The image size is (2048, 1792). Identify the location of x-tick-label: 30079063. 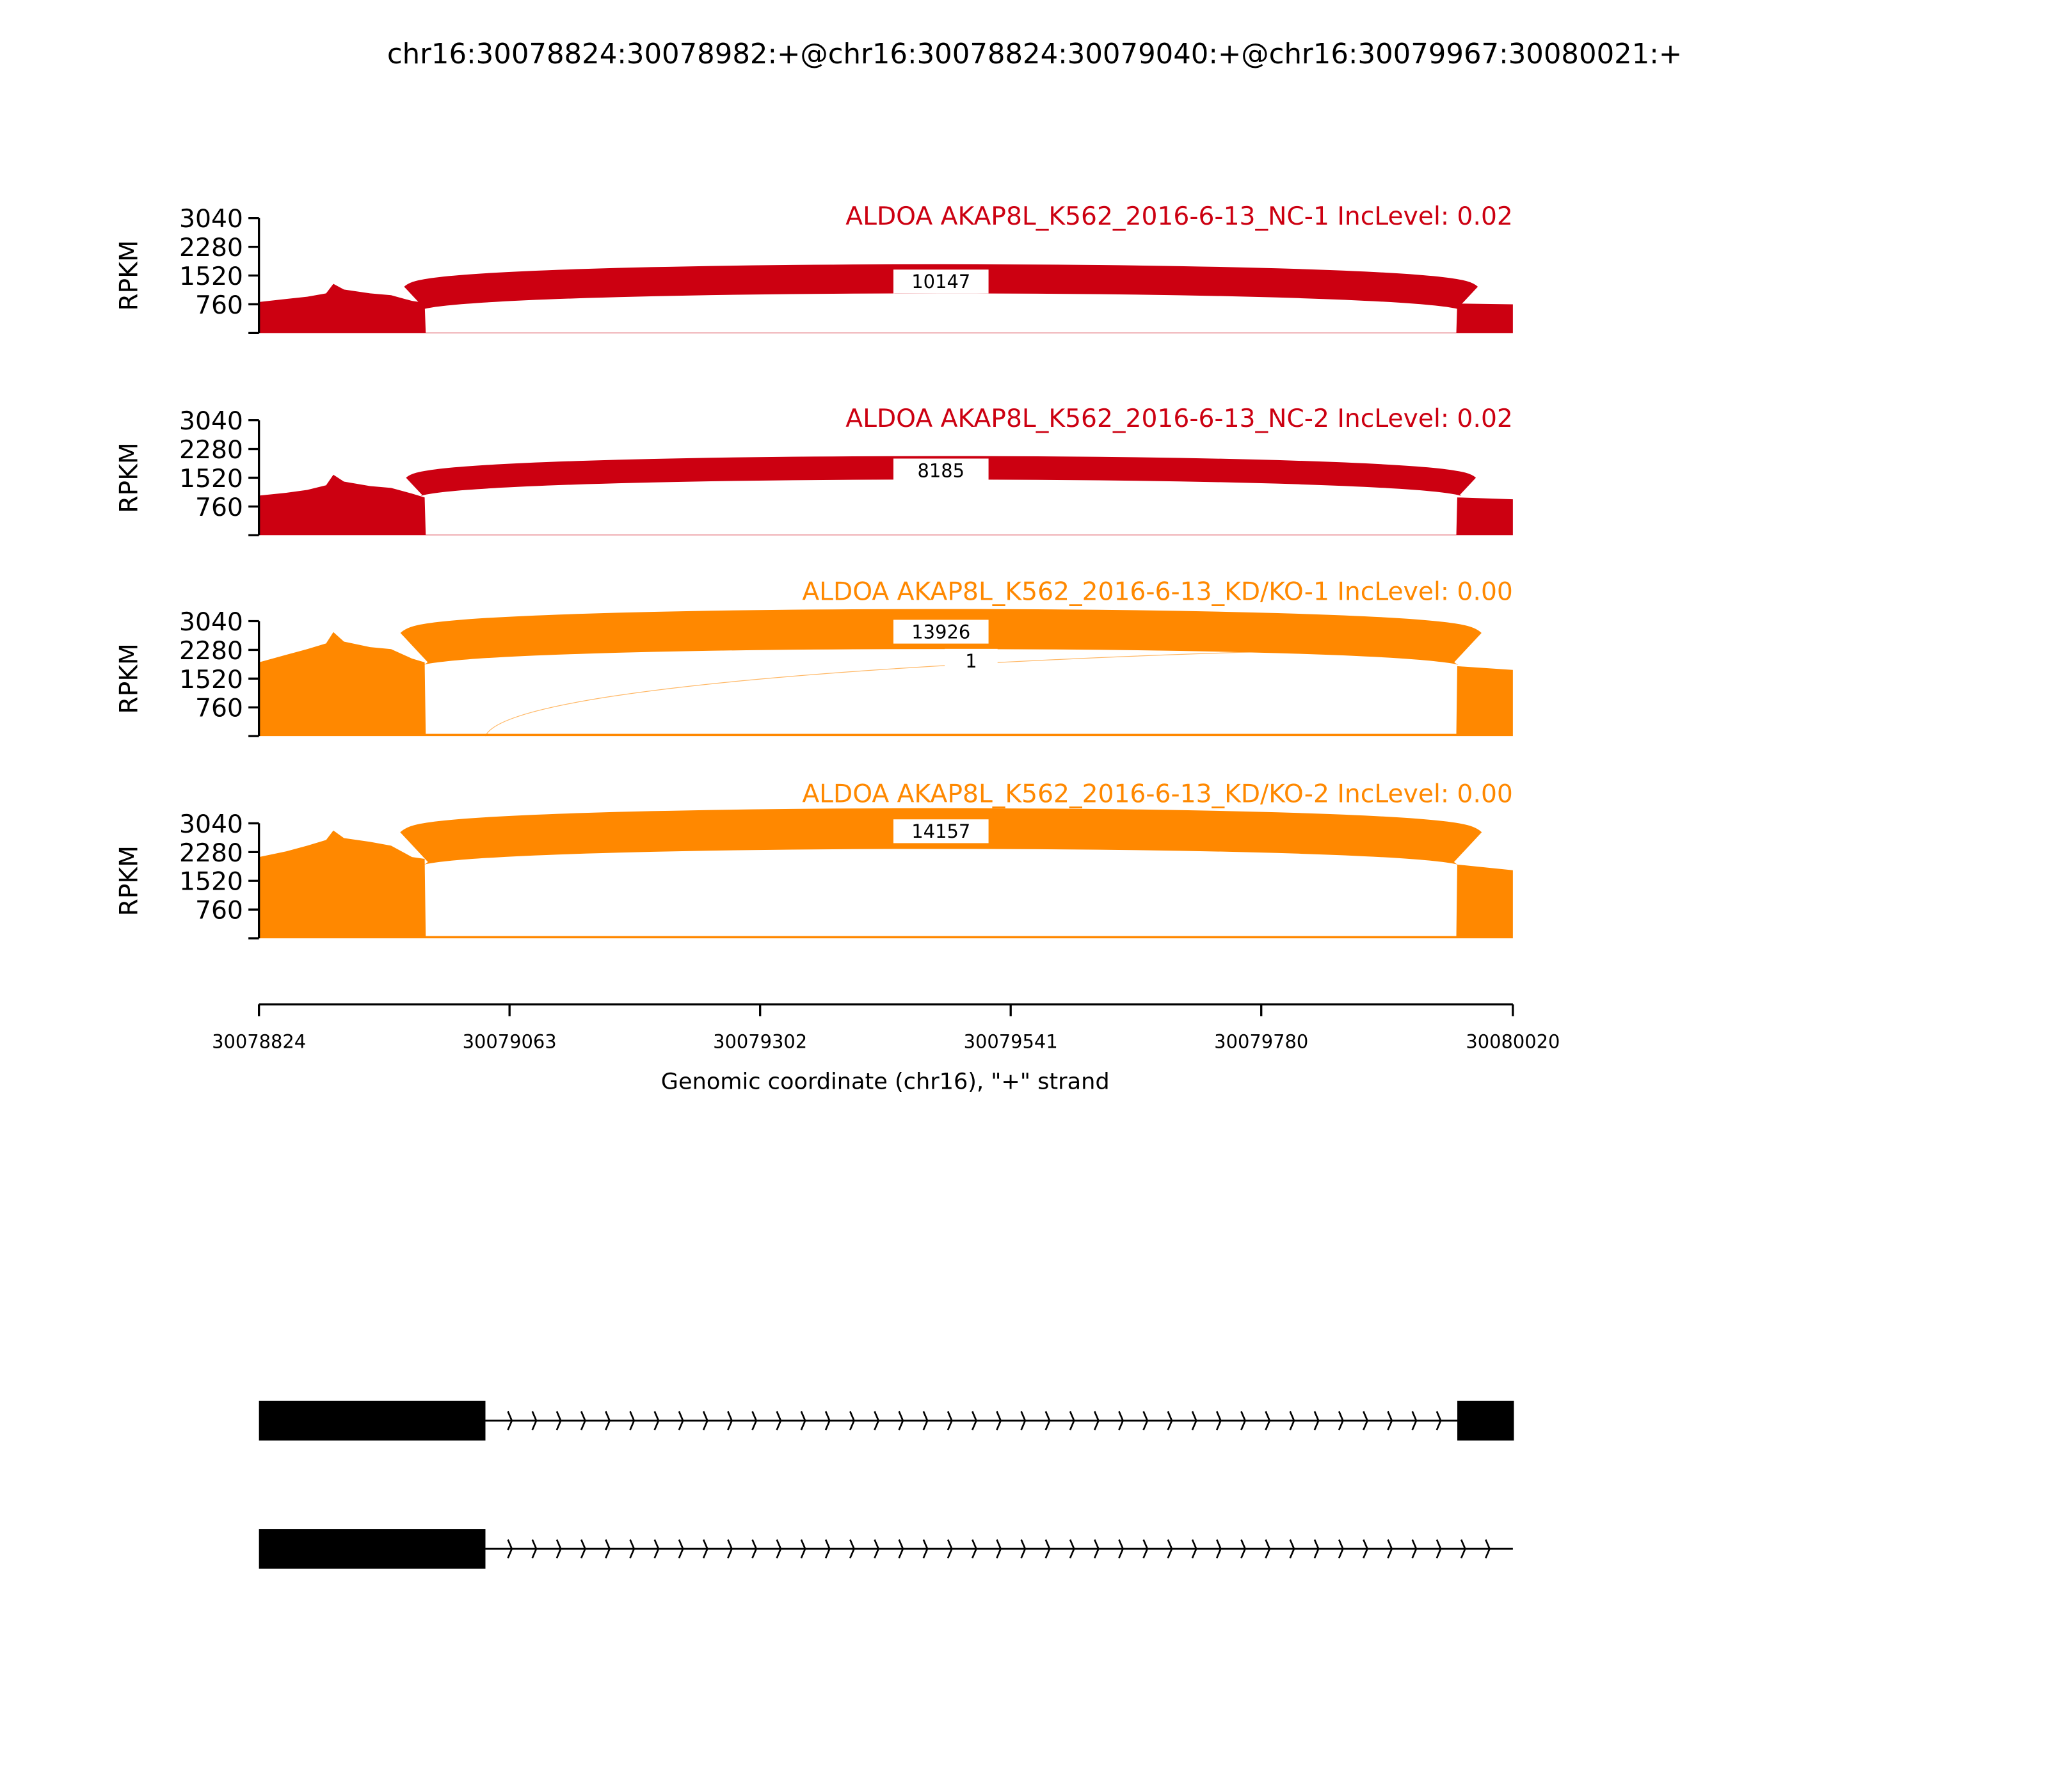
(510, 1041).